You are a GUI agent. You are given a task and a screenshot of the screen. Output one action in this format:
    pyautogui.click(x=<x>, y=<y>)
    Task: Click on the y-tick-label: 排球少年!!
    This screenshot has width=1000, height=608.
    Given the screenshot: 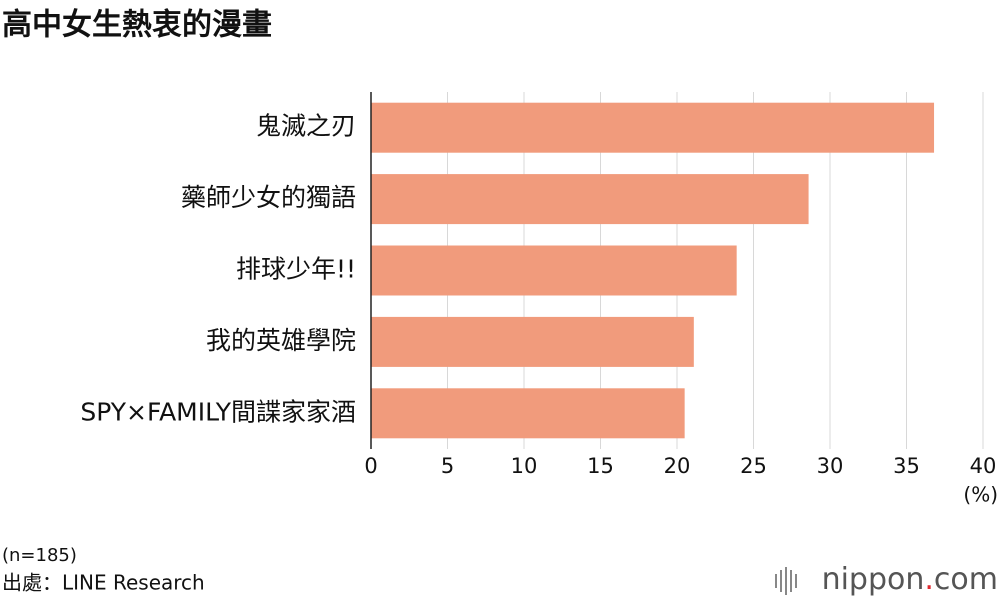 What is the action you would take?
    pyautogui.click(x=296, y=269)
    